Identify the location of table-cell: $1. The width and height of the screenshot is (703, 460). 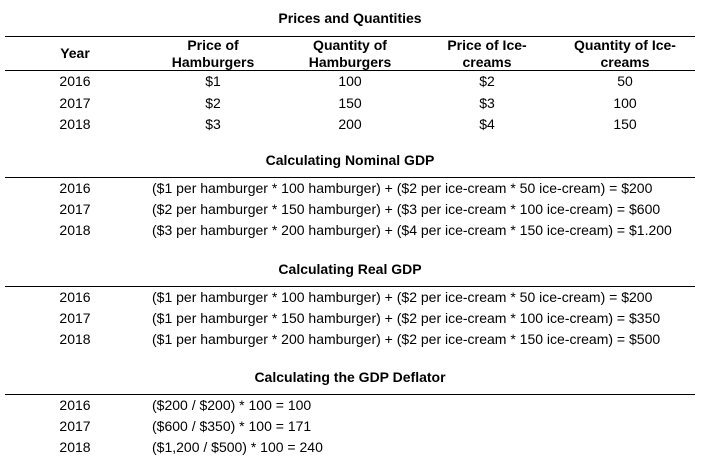
(213, 81).